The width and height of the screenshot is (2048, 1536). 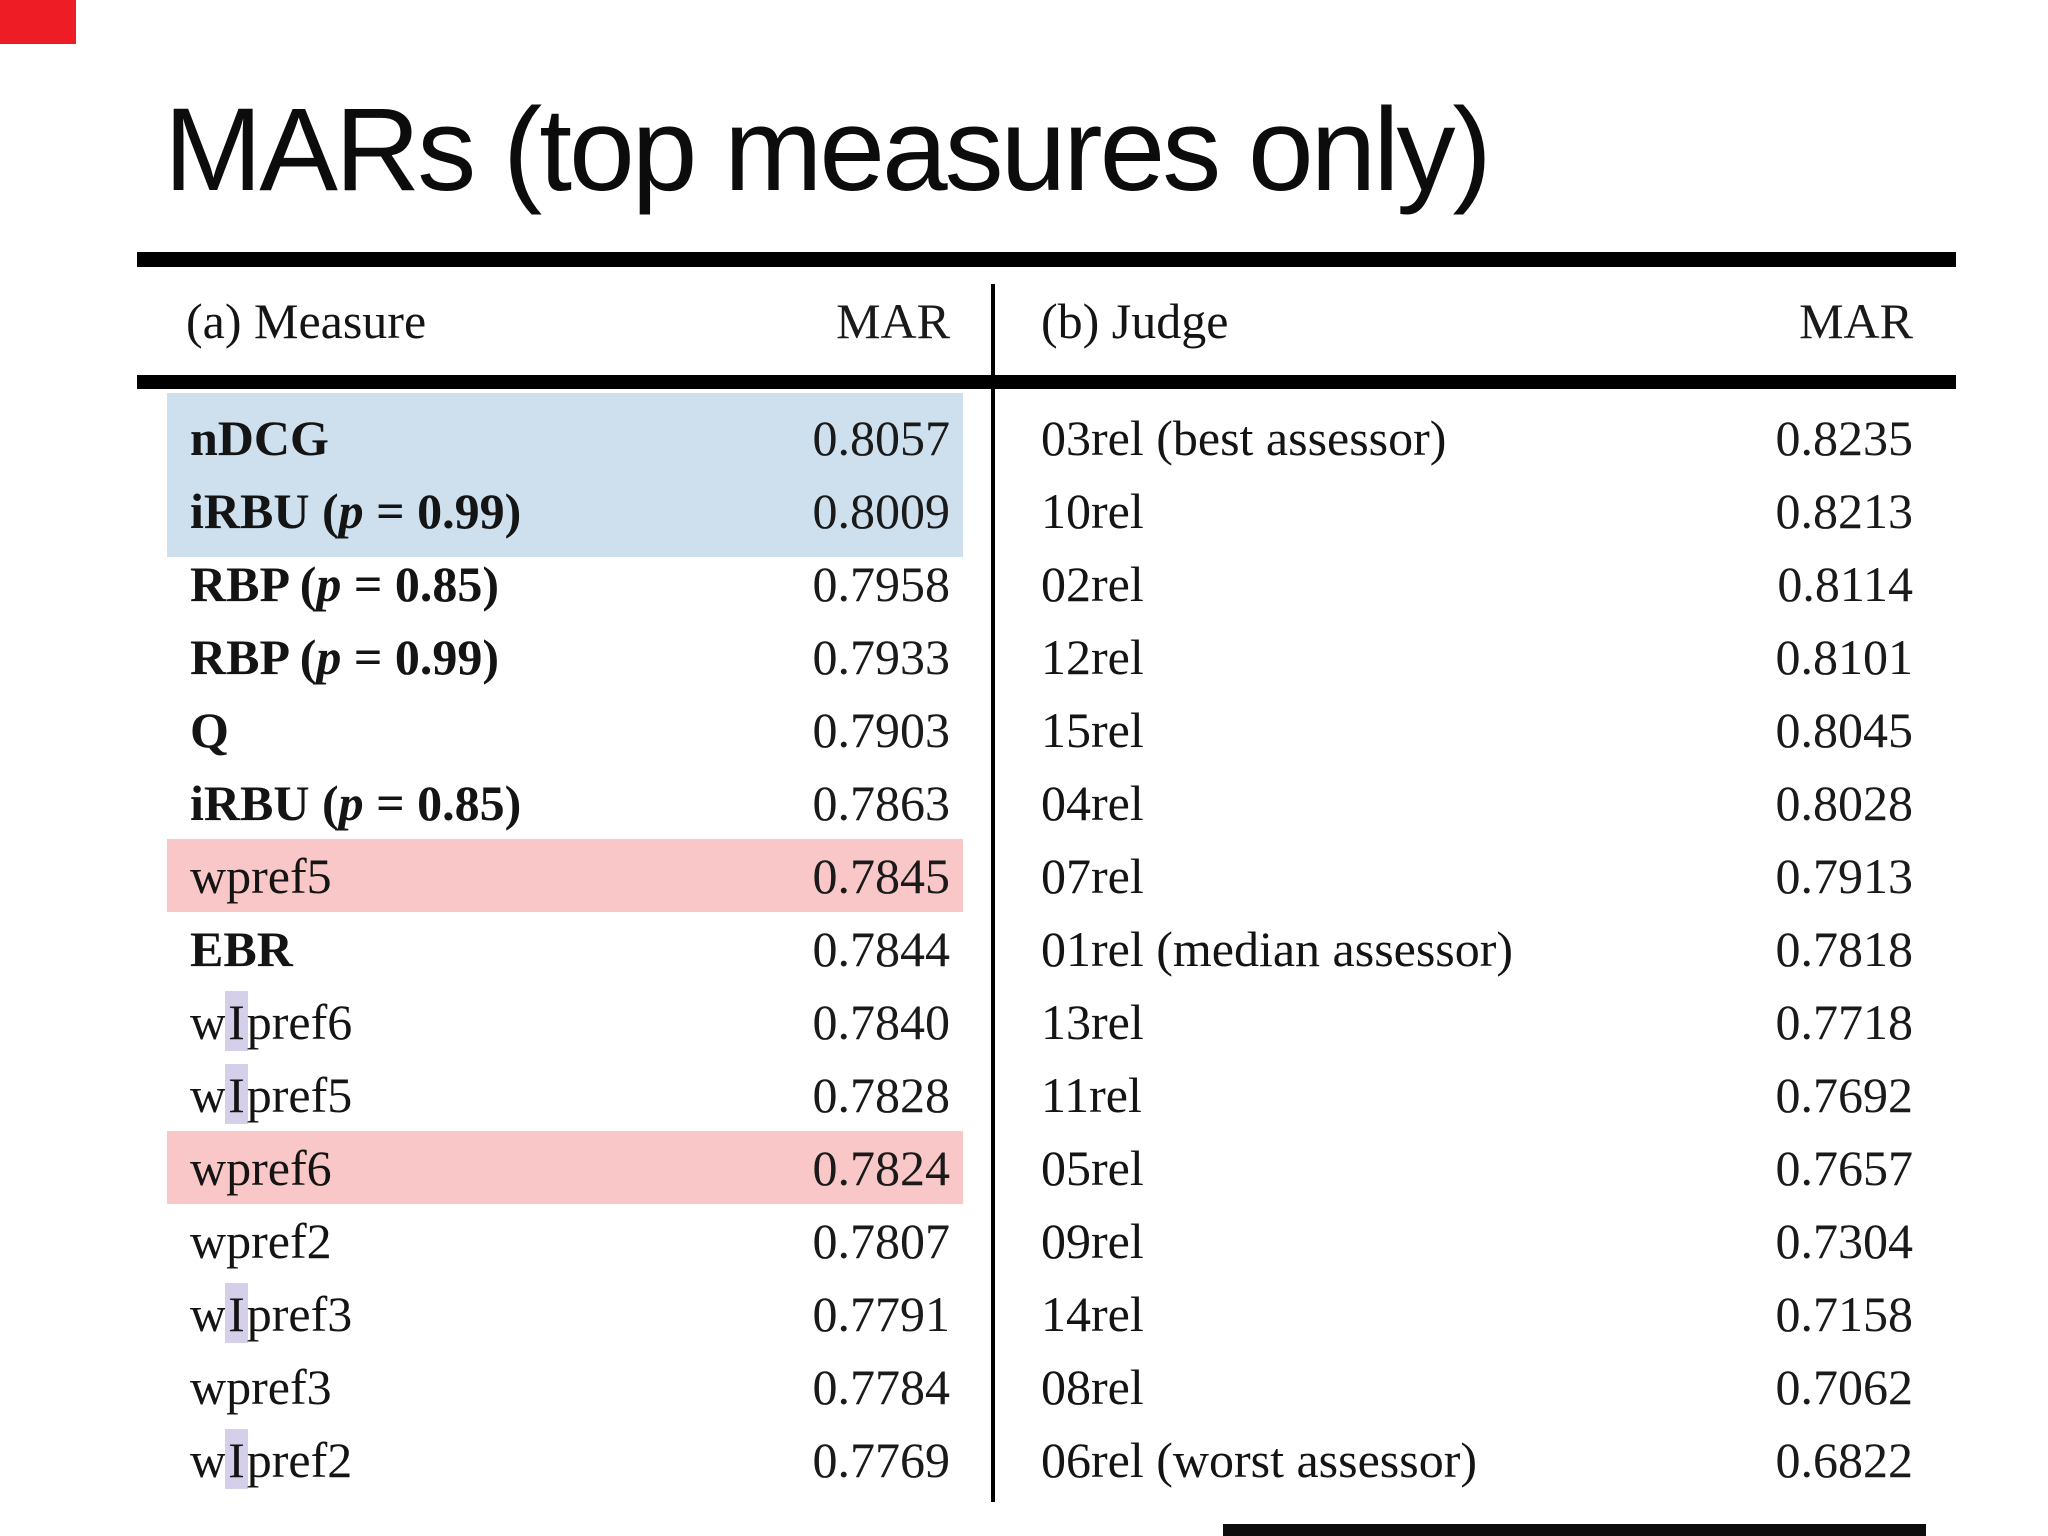 I want to click on table-row: wIpref6 0.7840 13rel 0.7718, so click(x=1046, y=1021).